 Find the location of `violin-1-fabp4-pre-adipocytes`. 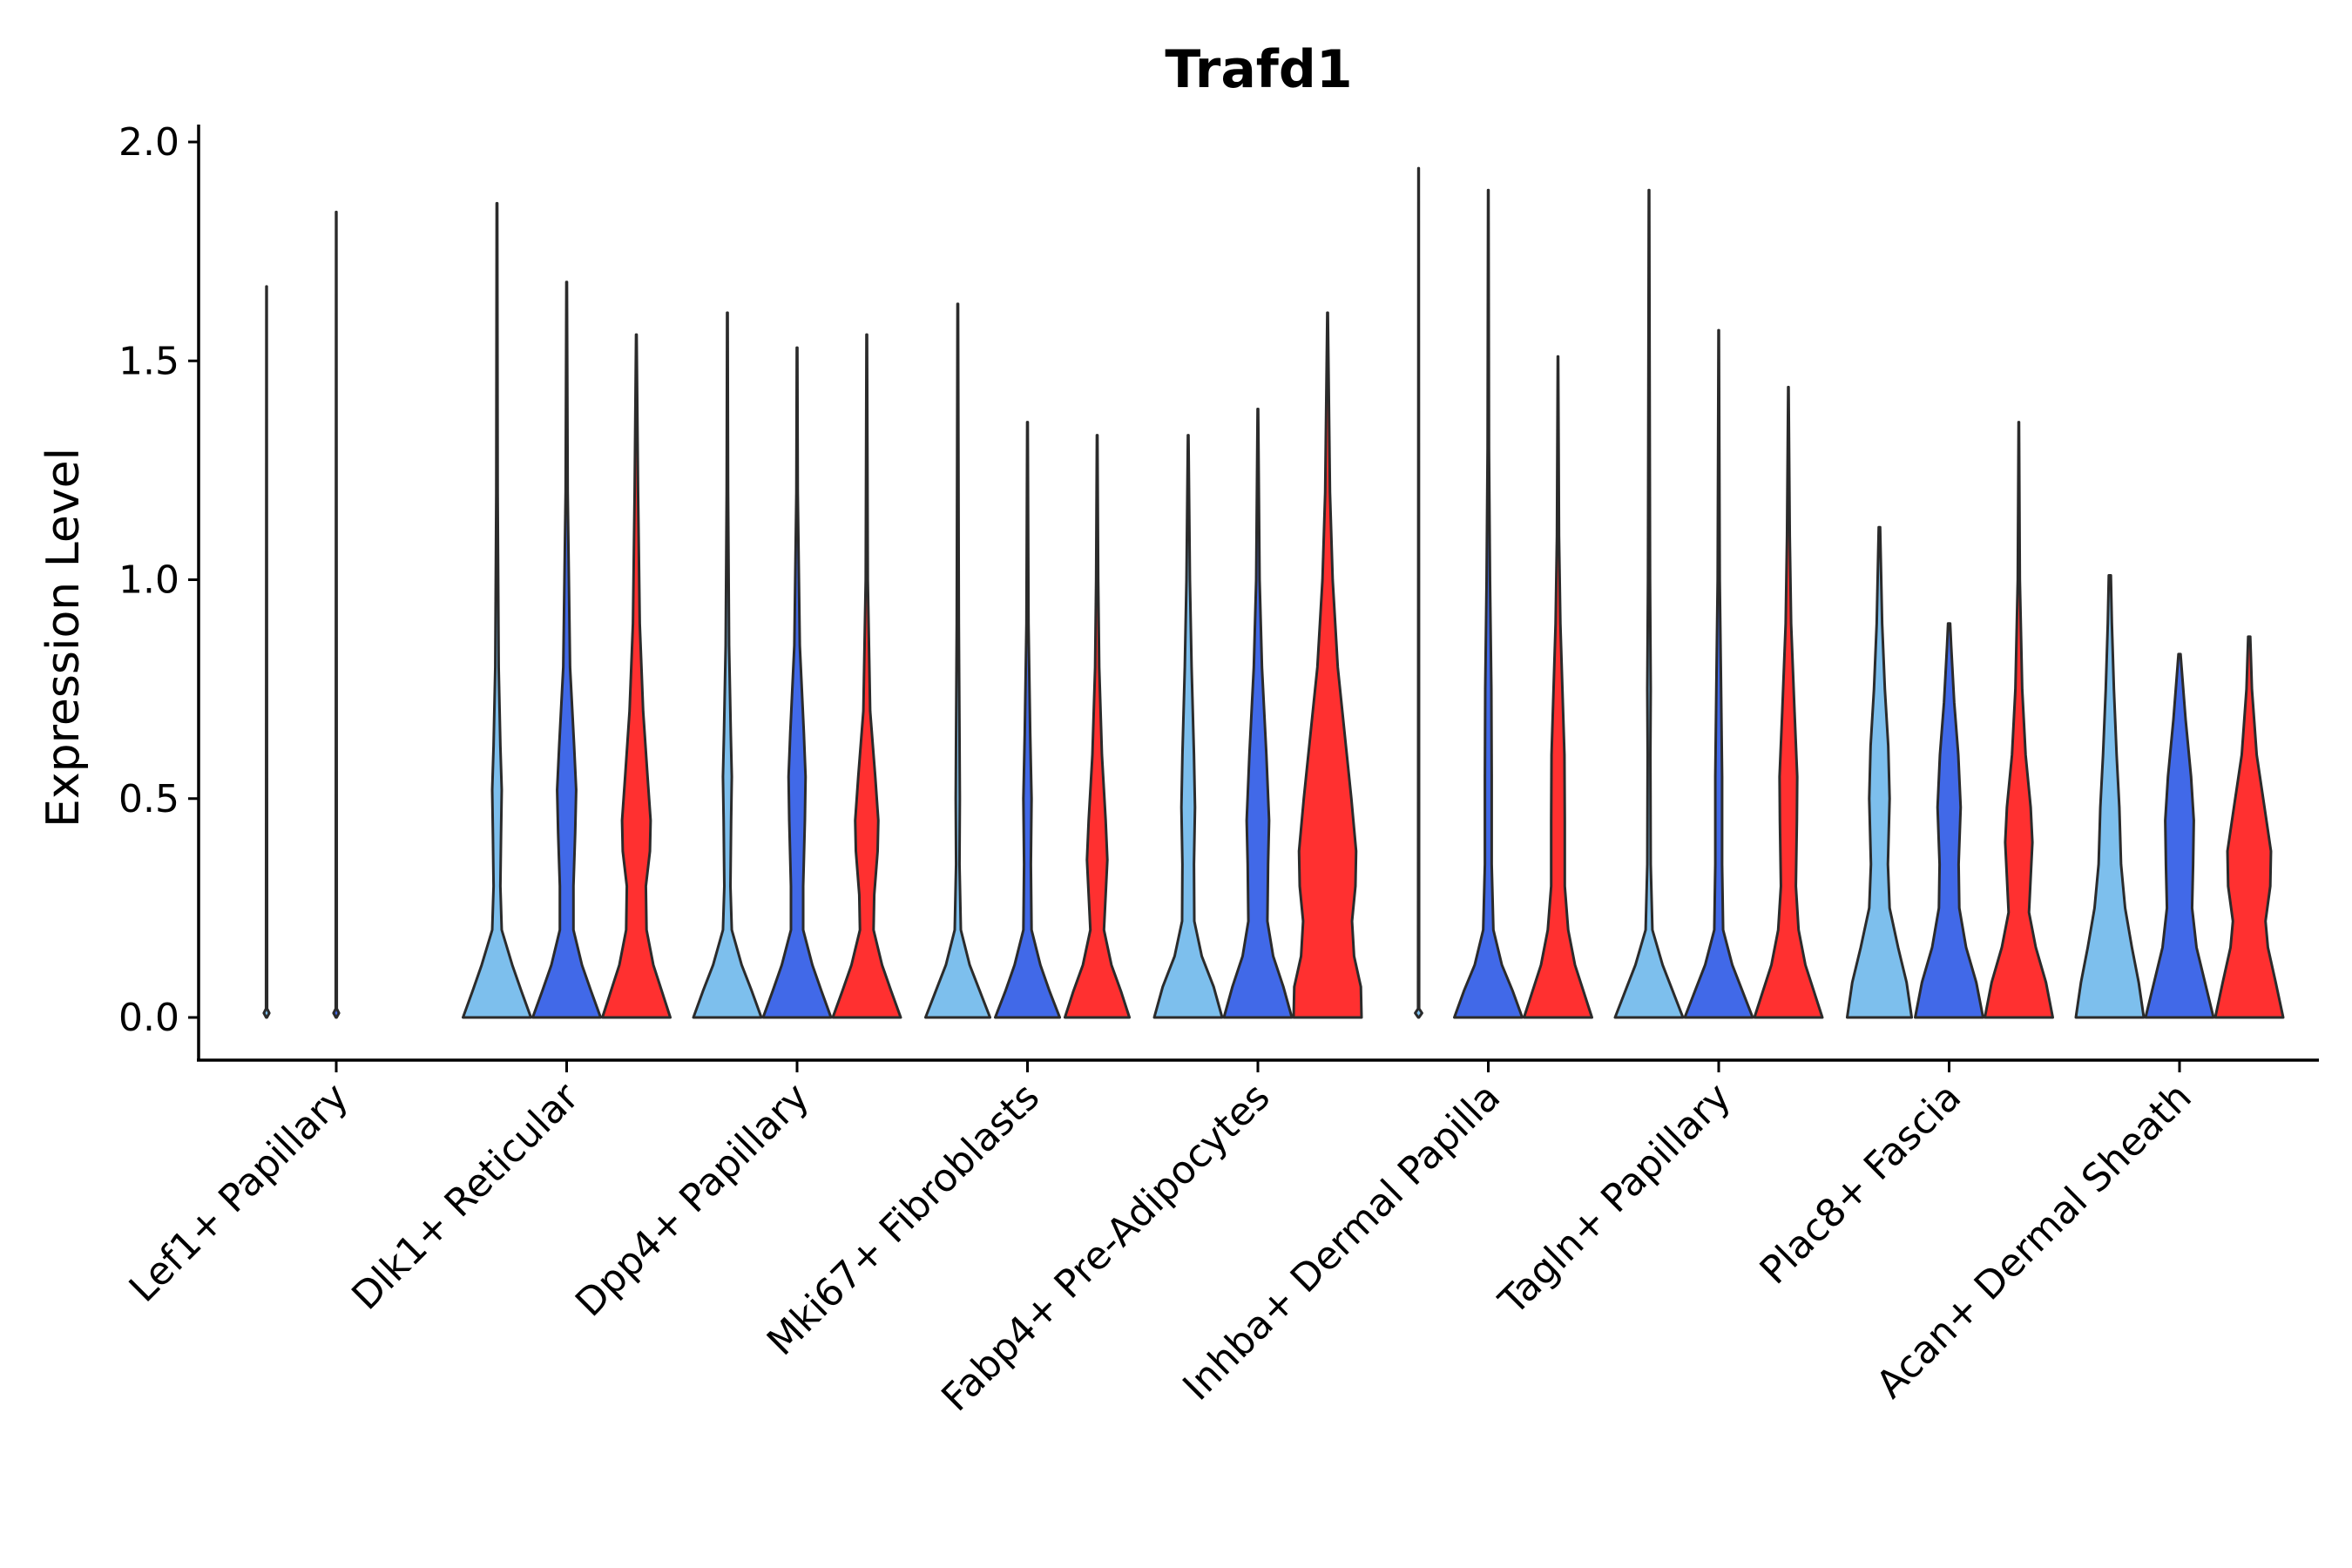

violin-1-fabp4-pre-adipocytes is located at coordinates (1188, 726).